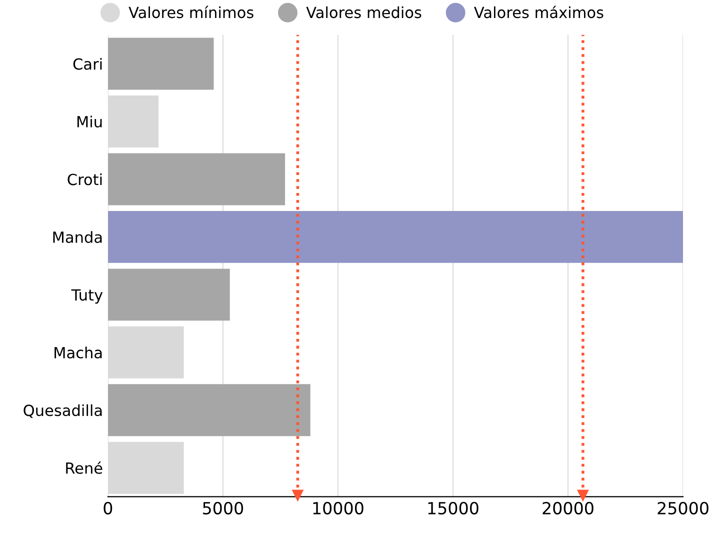 The height and width of the screenshot is (537, 710). I want to click on y-tick-label: Croti, so click(85, 179).